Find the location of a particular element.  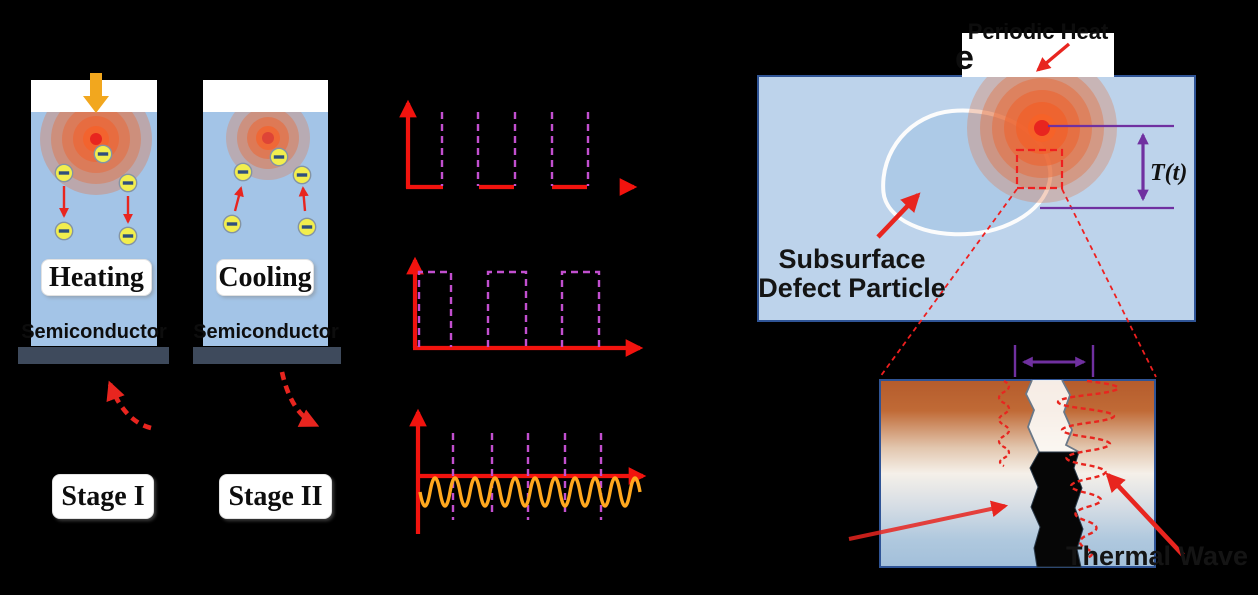

stage2-substrate-bar is located at coordinates (267, 355).